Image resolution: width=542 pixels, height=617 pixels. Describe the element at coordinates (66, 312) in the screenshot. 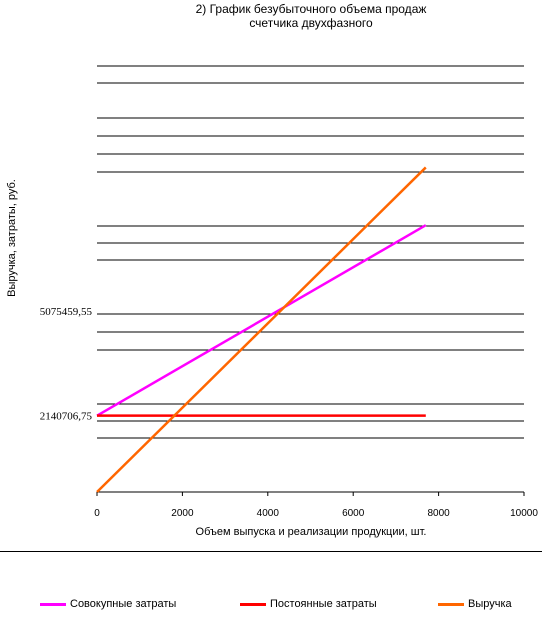

I see `y-tick-label: 5075459,55` at that location.